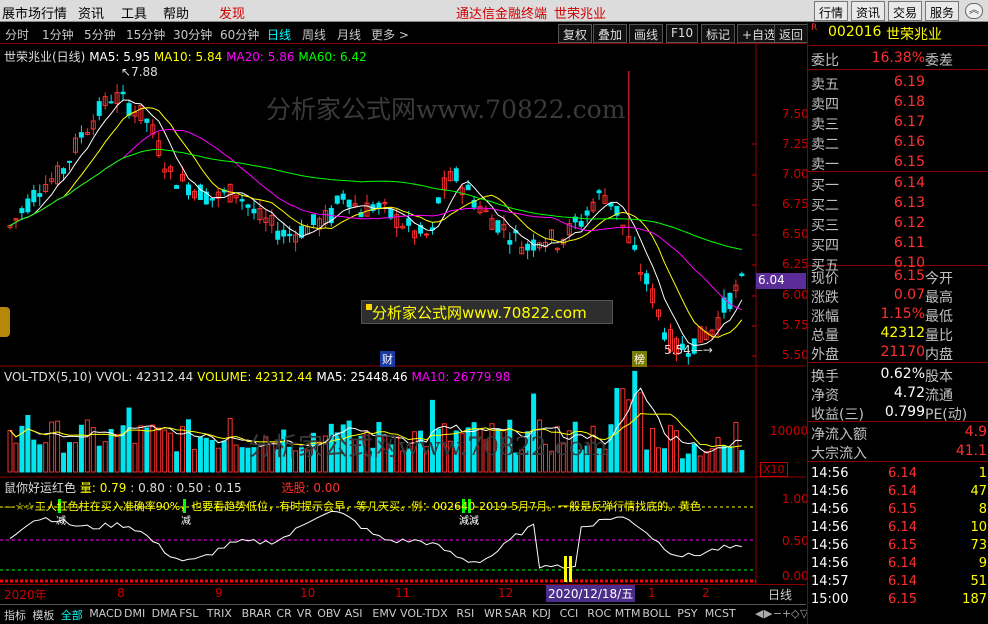 The width and height of the screenshot is (988, 624). I want to click on zoom-out-icon: −, so click(778, 613).